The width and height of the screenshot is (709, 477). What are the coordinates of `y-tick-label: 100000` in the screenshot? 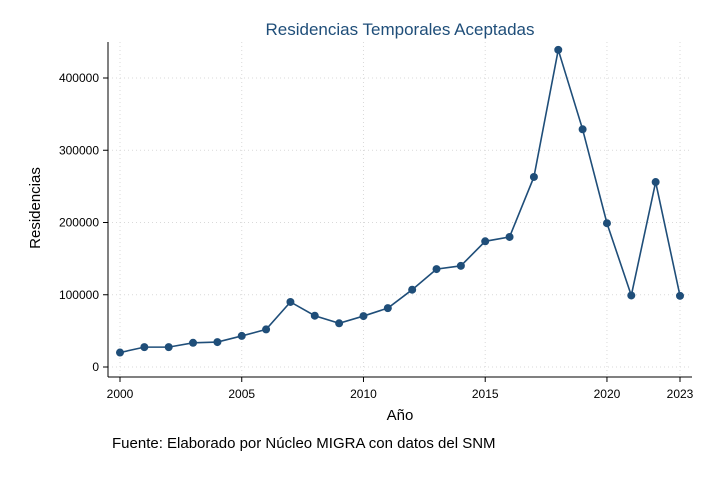 It's located at (79, 295).